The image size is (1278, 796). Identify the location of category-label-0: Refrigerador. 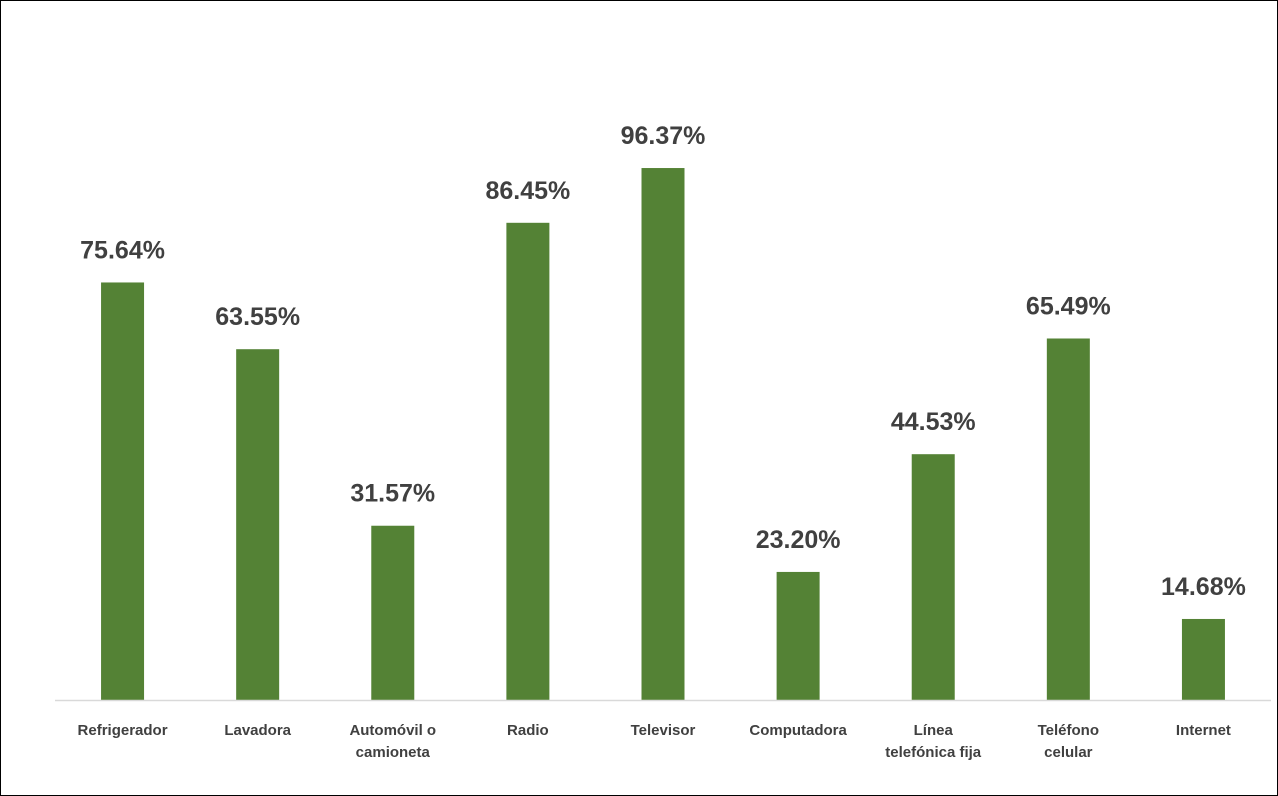
(123, 730).